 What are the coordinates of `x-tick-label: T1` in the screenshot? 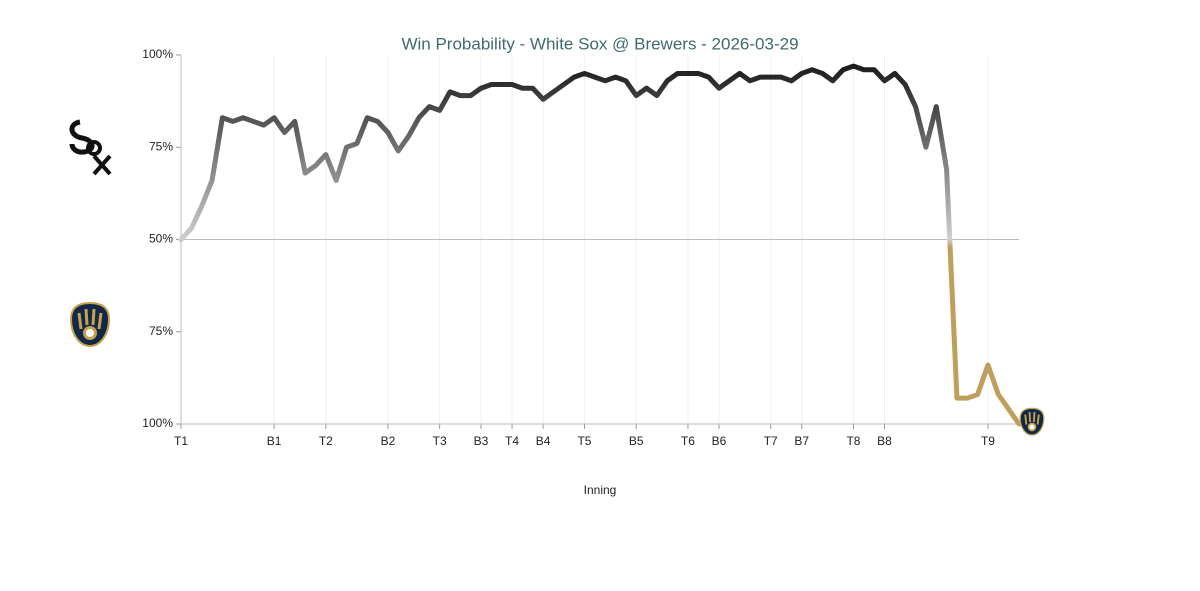 It's located at (181, 441).